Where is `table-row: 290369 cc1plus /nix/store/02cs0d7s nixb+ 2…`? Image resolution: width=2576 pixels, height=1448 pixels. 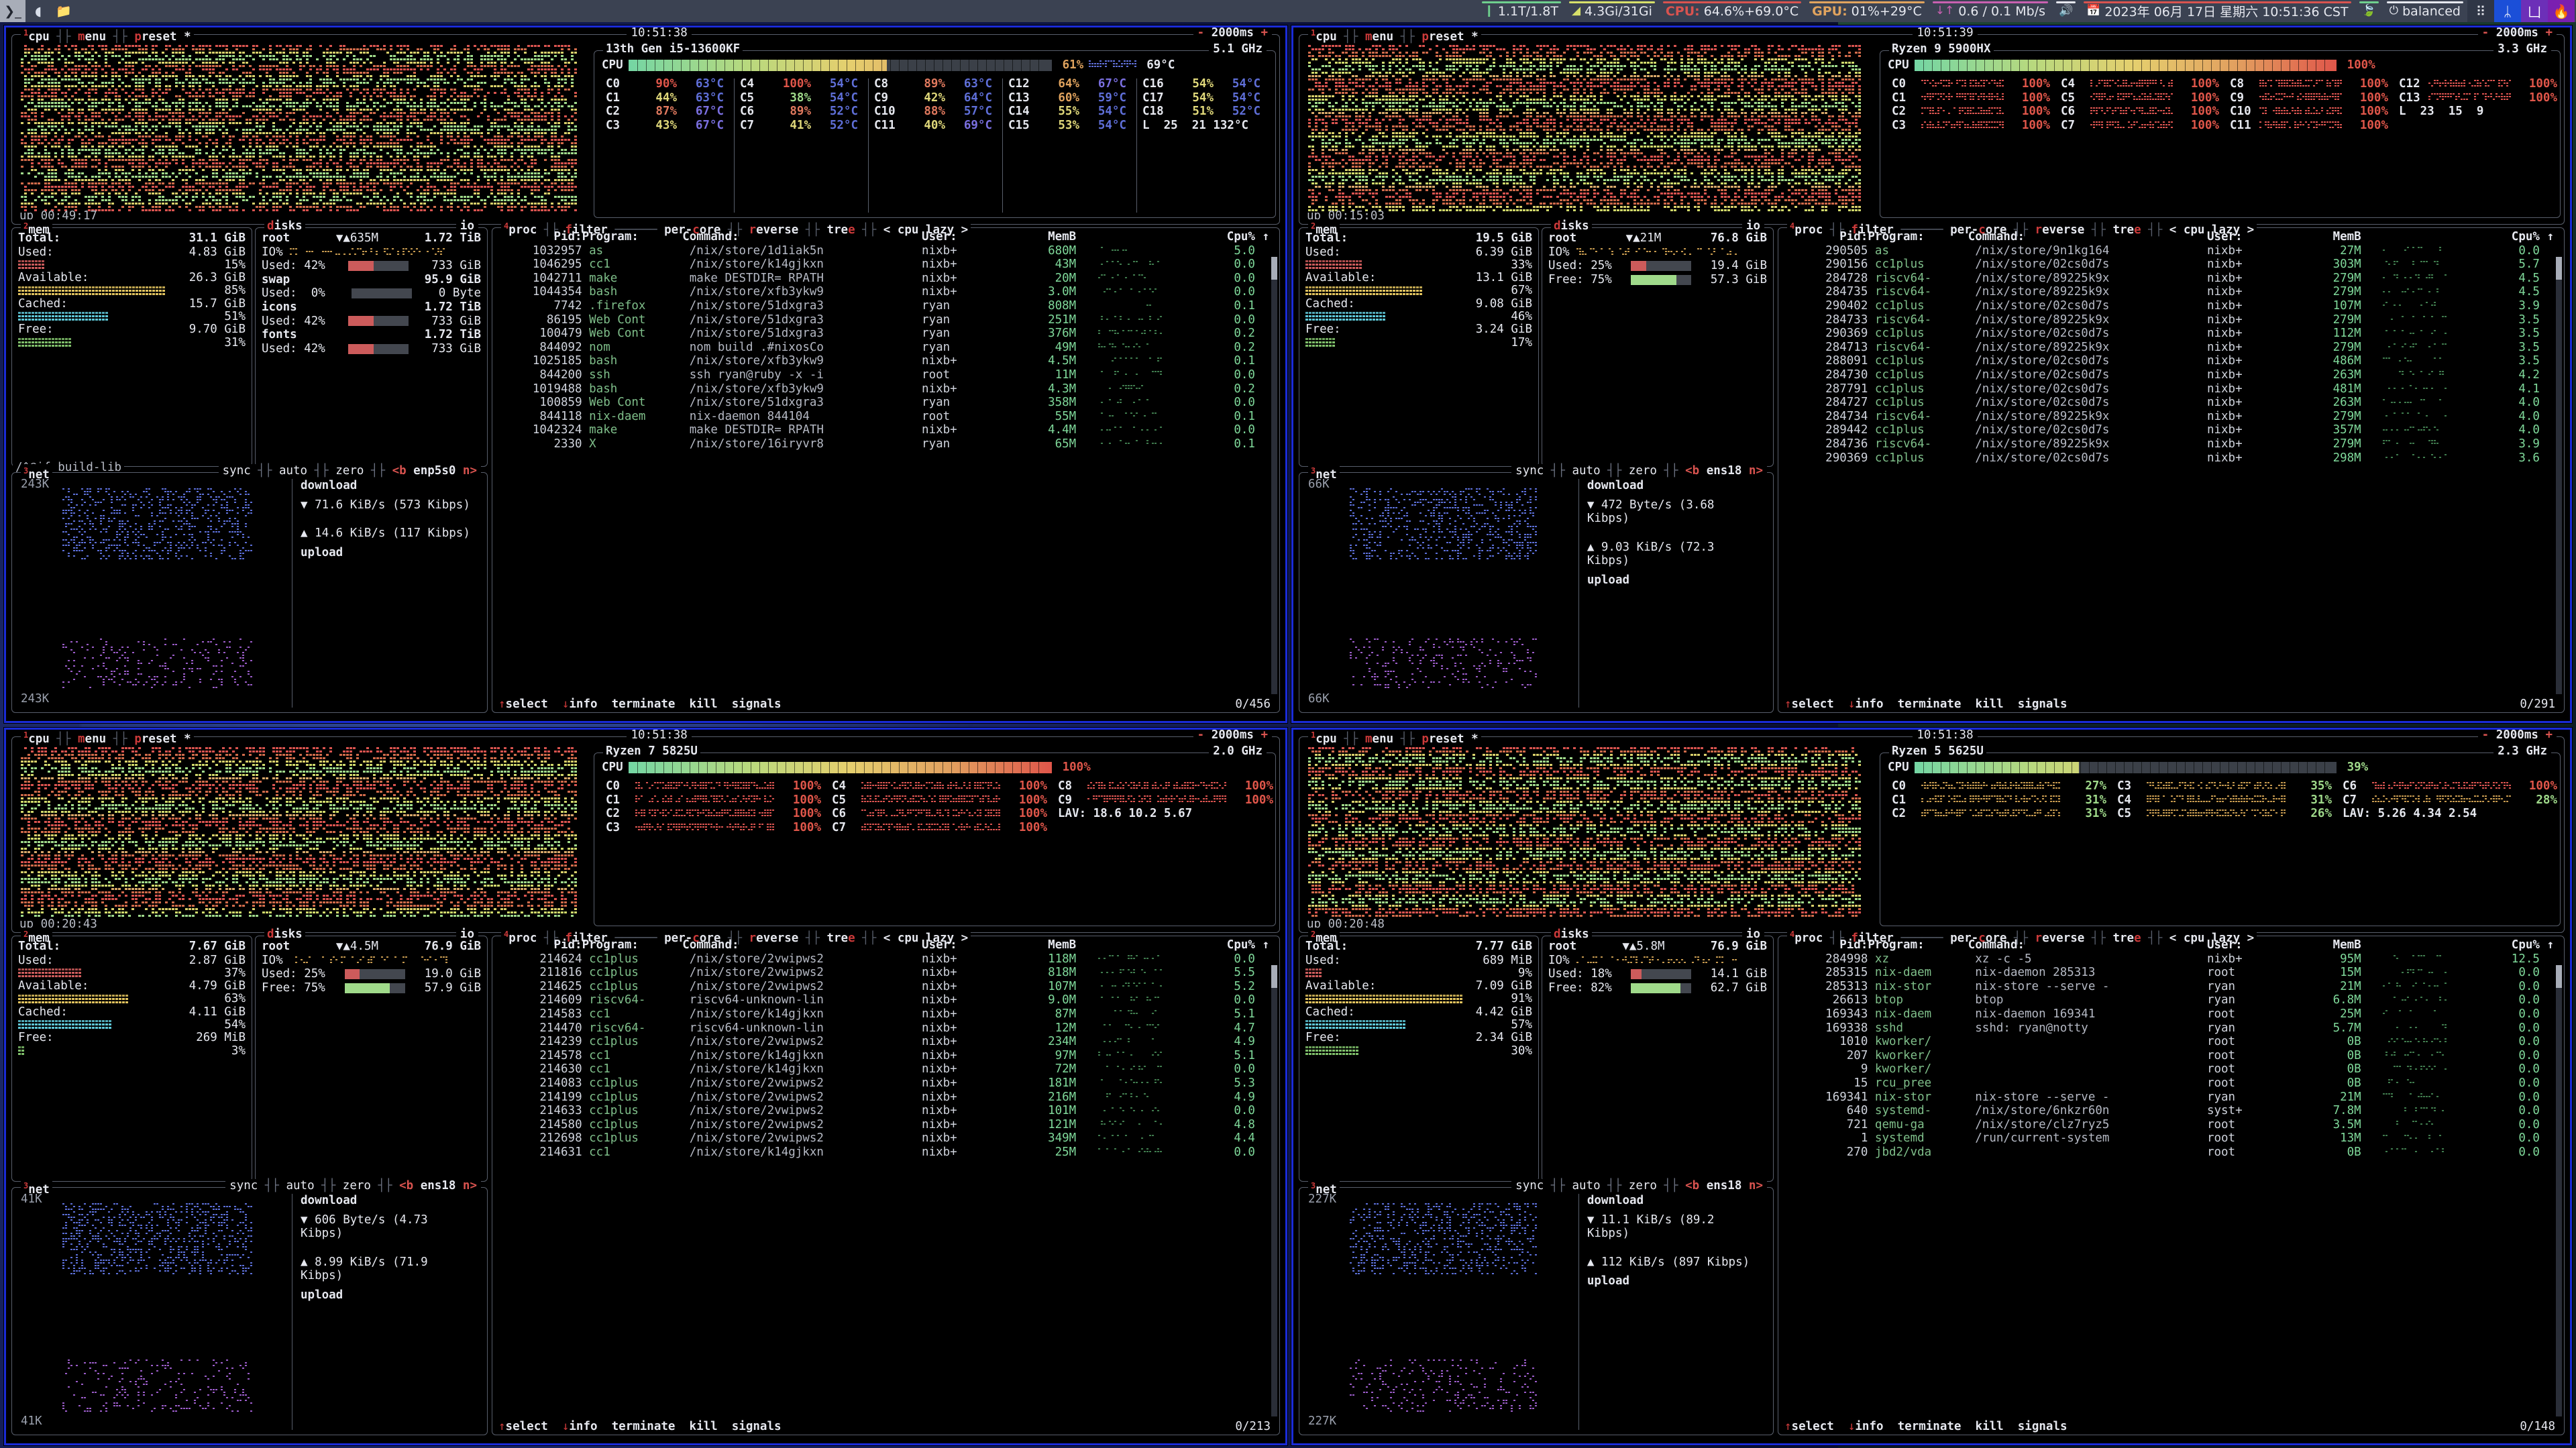 table-row: 290369 cc1plus /nix/store/02cs0d7s nixb+ 2… is located at coordinates (2168, 458).